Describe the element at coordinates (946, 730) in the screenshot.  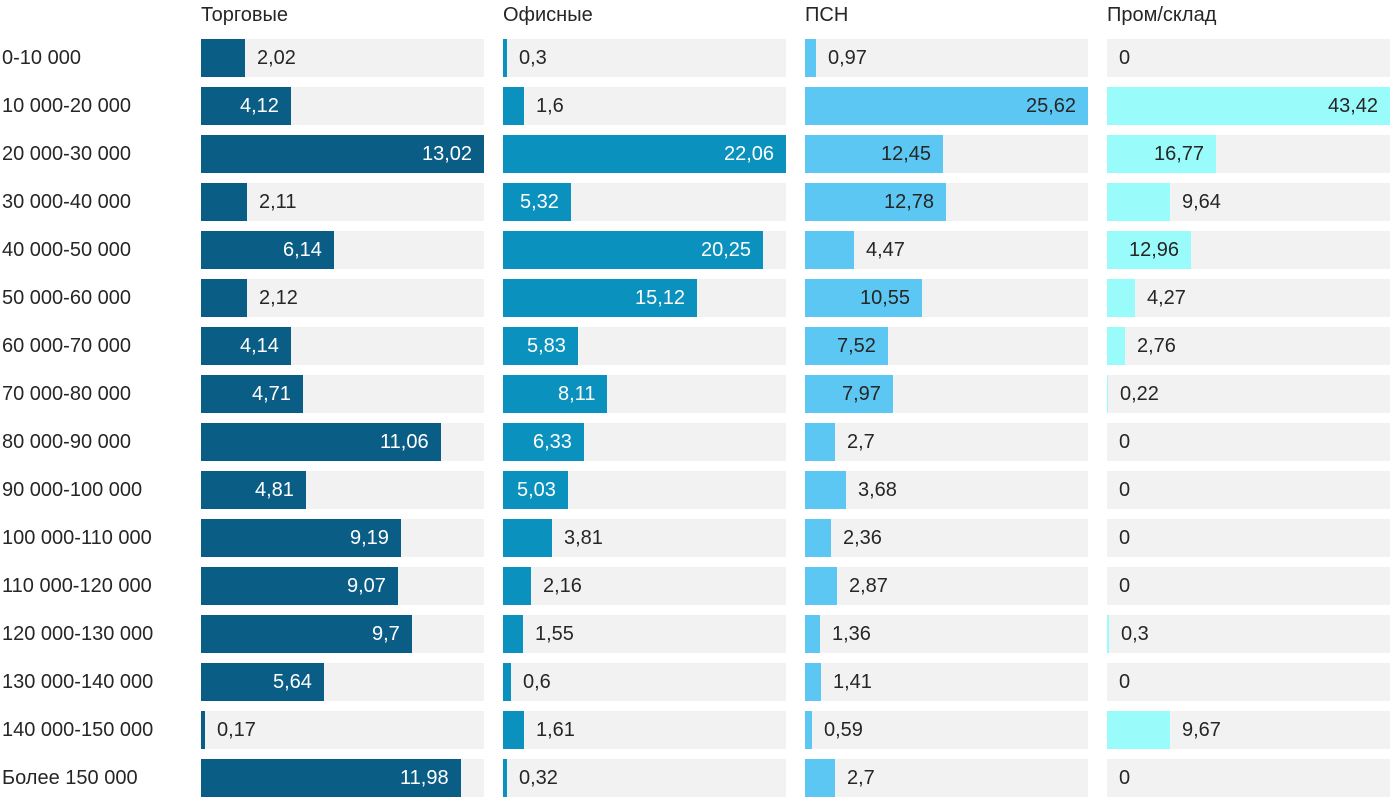
I see `bar-track: 0,59` at that location.